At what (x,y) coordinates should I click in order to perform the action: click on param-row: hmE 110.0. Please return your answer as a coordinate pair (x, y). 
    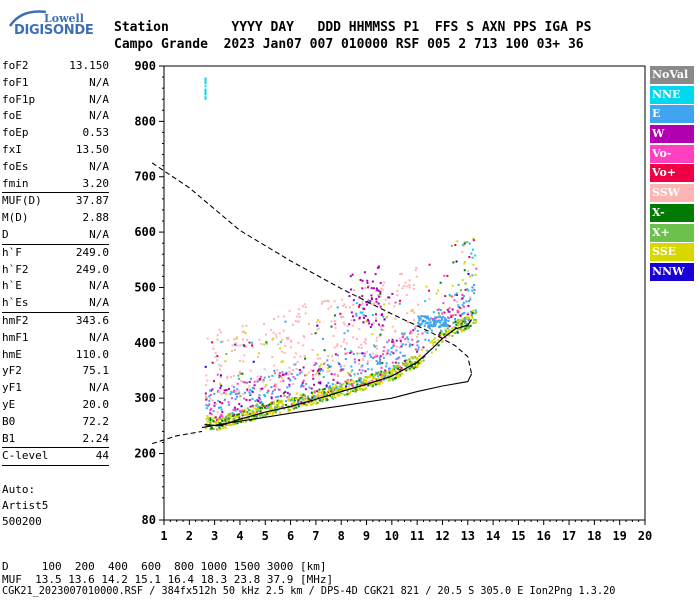
    Looking at the image, I should click on (55, 355).